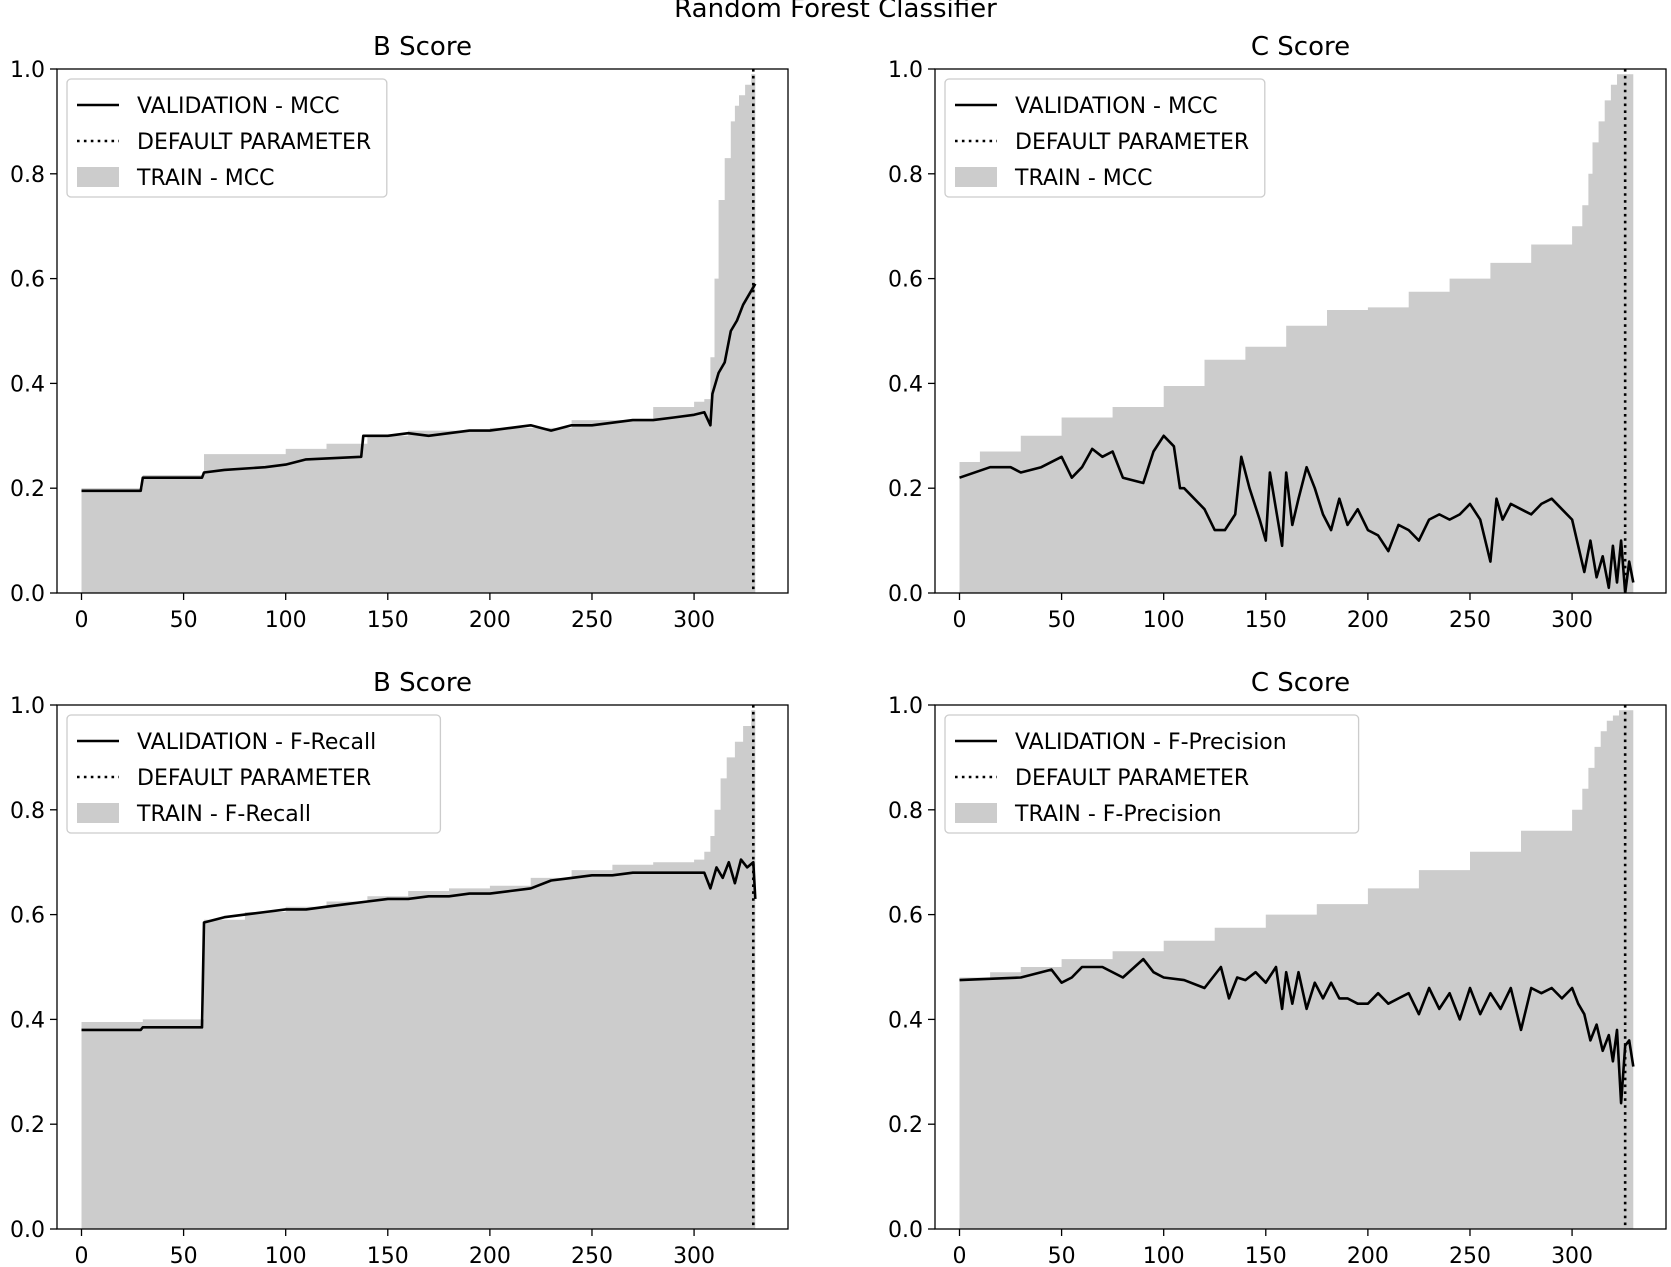 This screenshot has height=1267, width=1671. What do you see at coordinates (1151, 742) in the screenshot?
I see `legend-entry-label: VALIDATION - F-Precision` at bounding box center [1151, 742].